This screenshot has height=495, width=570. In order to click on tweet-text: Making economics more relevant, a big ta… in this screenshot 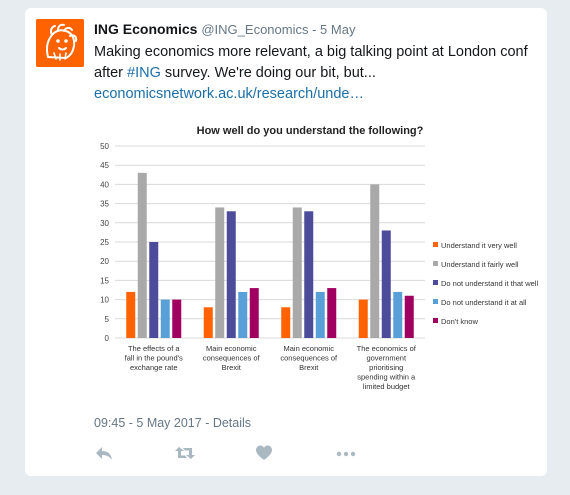, I will do `click(314, 73)`.